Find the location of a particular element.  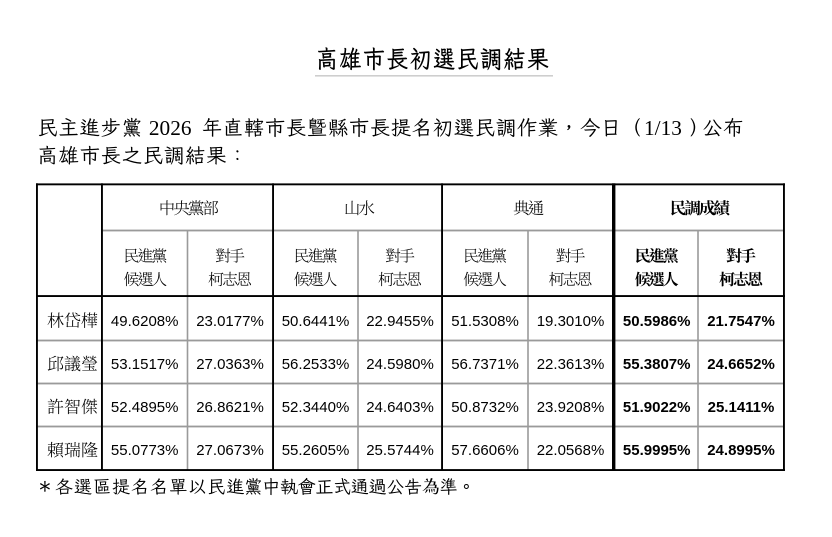

svg-text: 56.7371% is located at coordinates (485, 364).